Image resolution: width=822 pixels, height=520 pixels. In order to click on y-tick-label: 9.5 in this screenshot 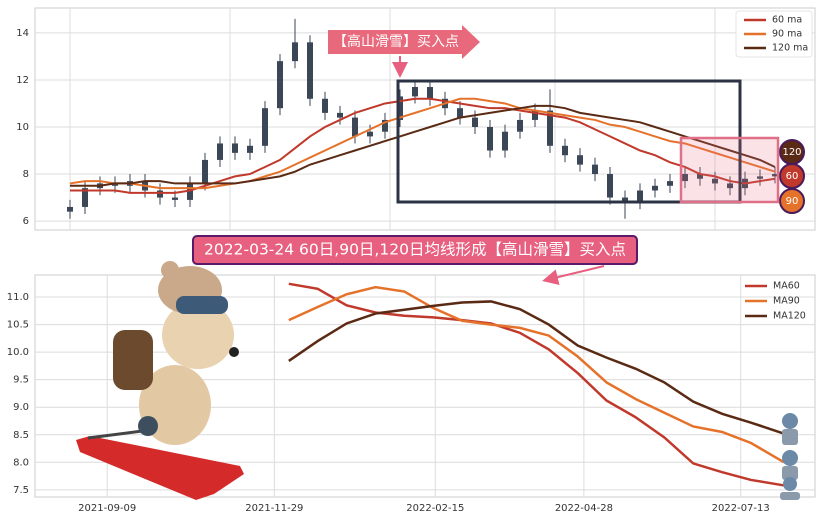, I will do `click(21, 380)`.